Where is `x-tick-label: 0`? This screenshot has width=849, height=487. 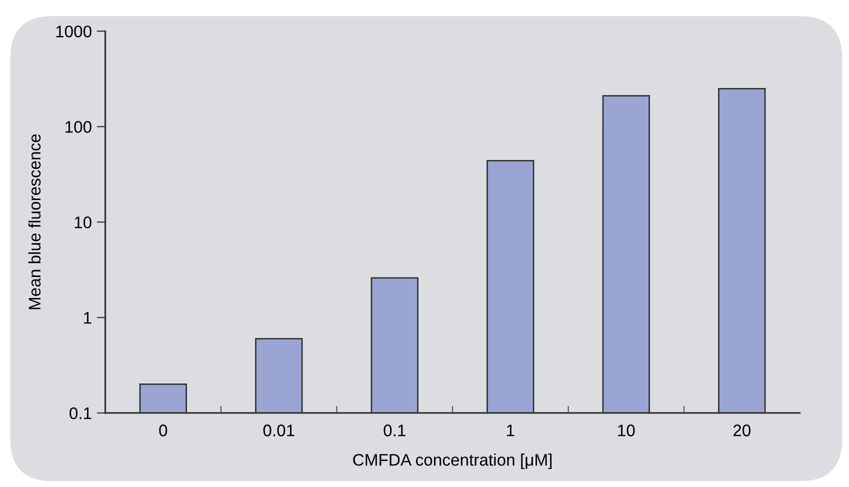 x-tick-label: 0 is located at coordinates (163, 430).